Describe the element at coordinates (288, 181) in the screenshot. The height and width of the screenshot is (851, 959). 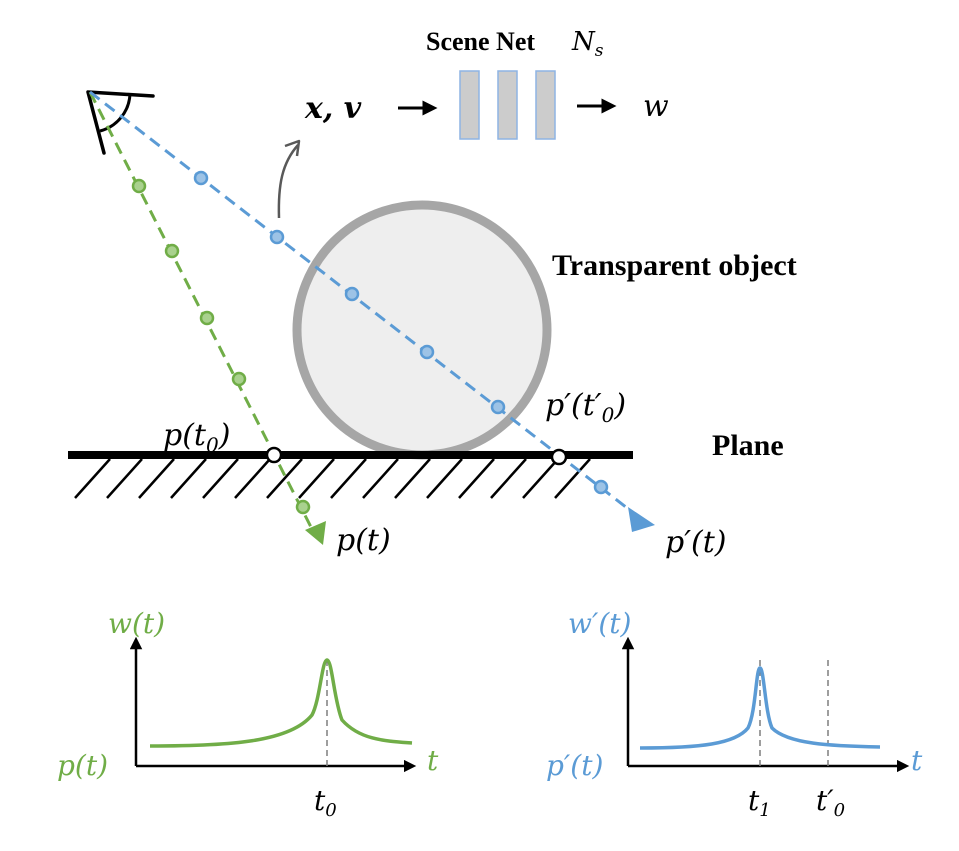
I see `query-curved-arrow` at that location.